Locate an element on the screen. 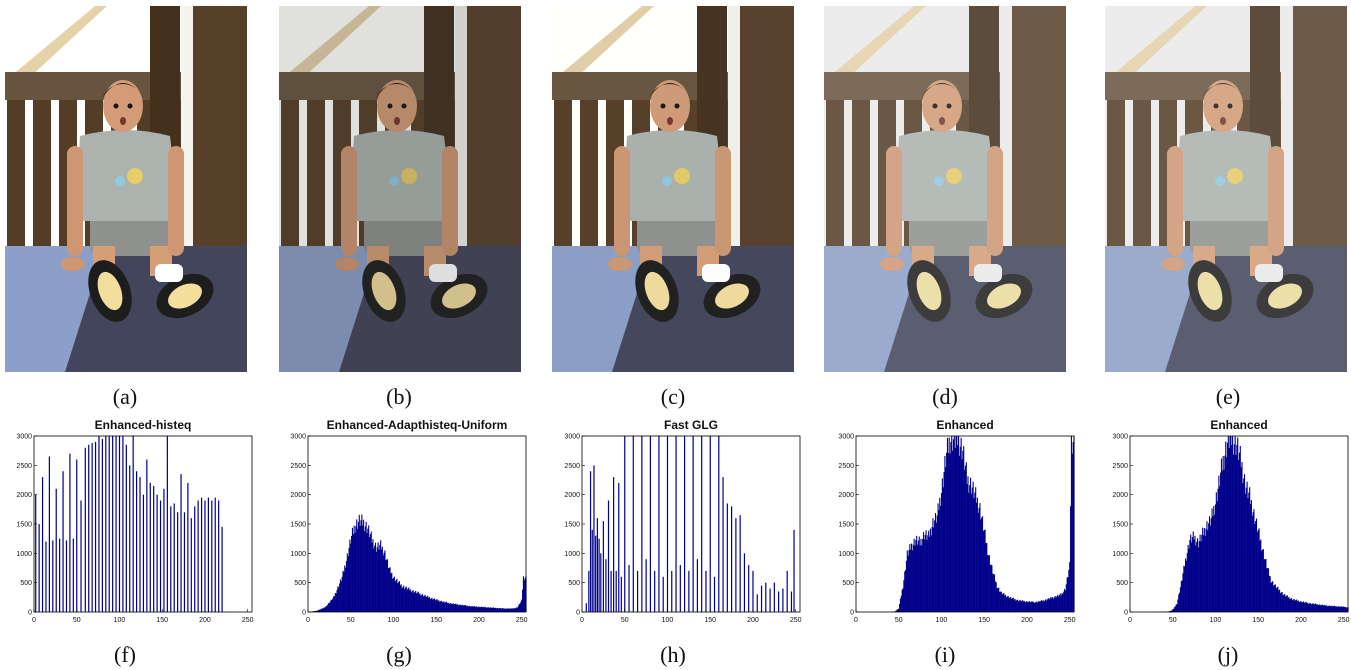 The image size is (1351, 670). caption-d: (d) is located at coordinates (945, 397).